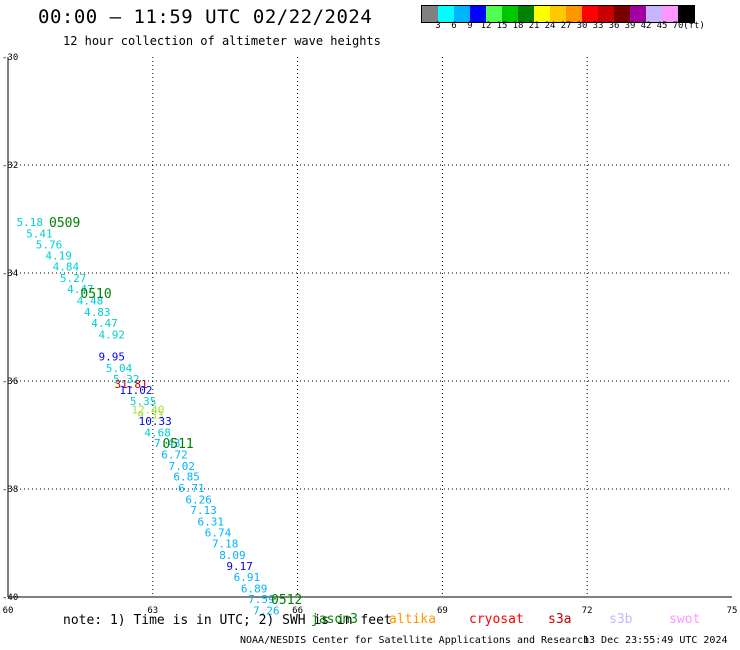 The image size is (740, 650). Describe the element at coordinates (550, 26) in the screenshot. I see `legend-label: 24` at that location.